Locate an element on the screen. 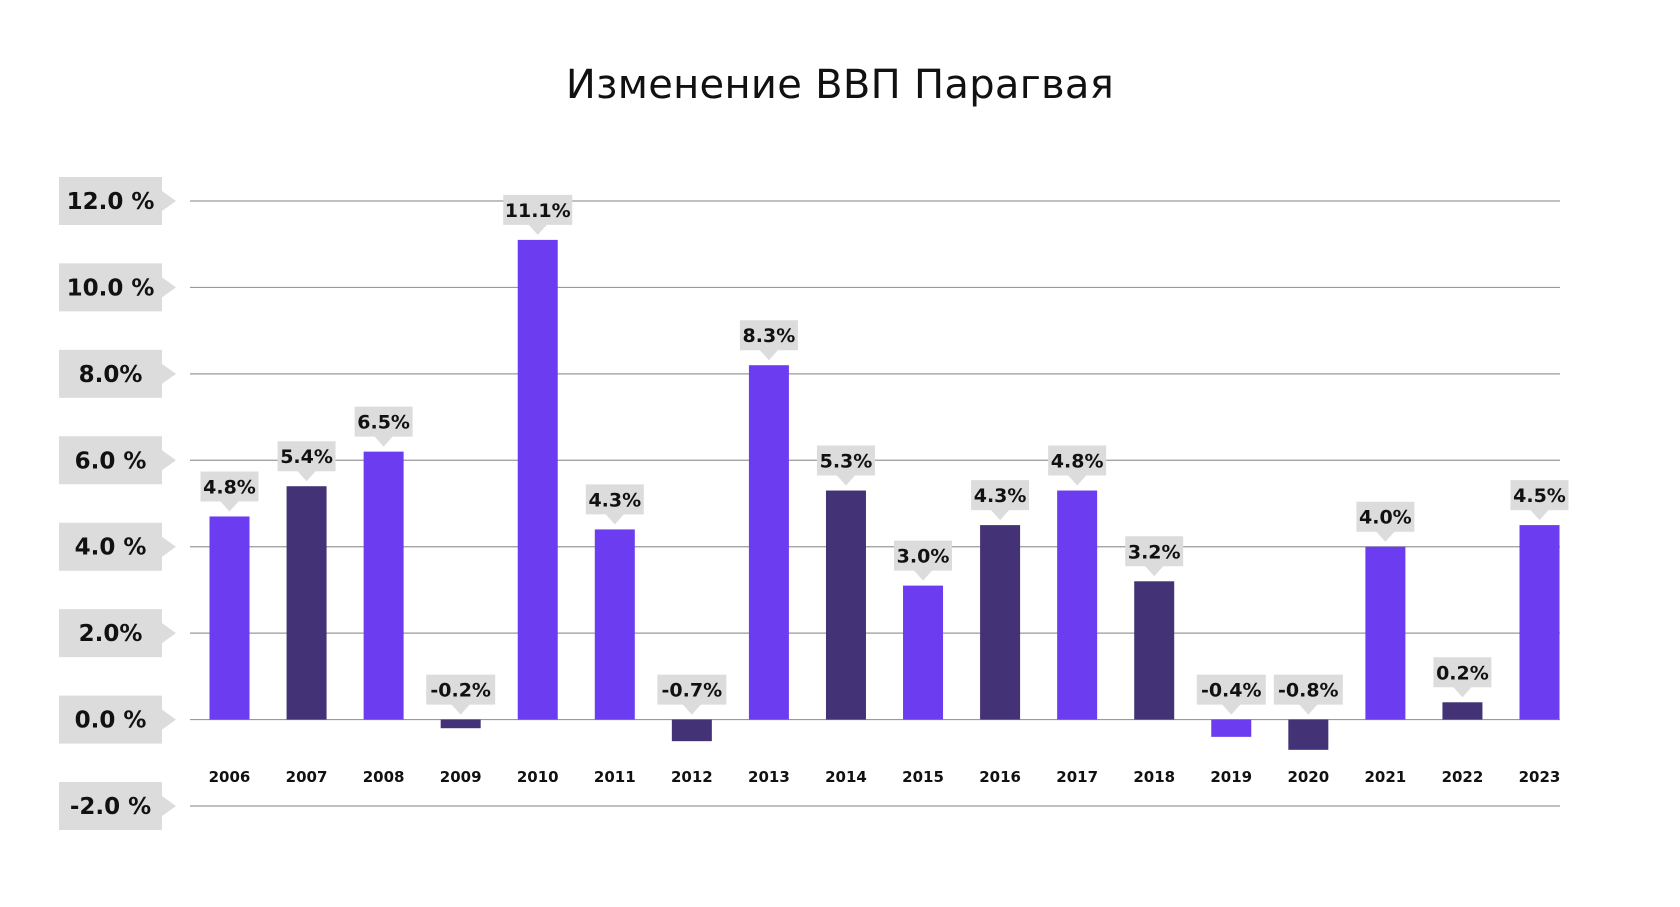  x-tick-label: 2020 is located at coordinates (1308, 777).